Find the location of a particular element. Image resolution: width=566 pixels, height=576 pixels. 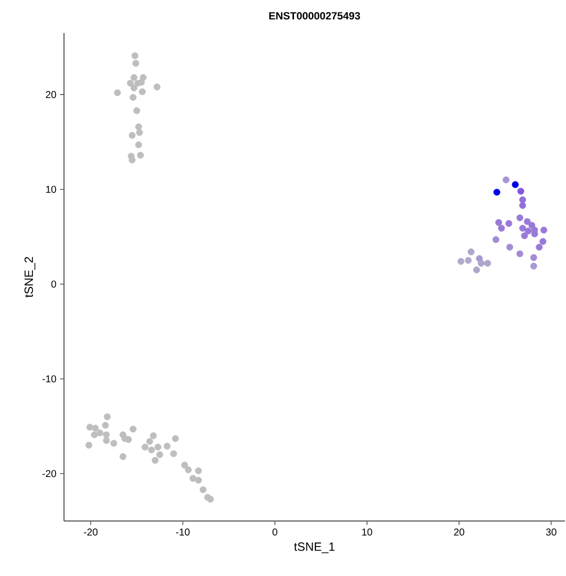

y-tick-label: 10 is located at coordinates (51, 189).